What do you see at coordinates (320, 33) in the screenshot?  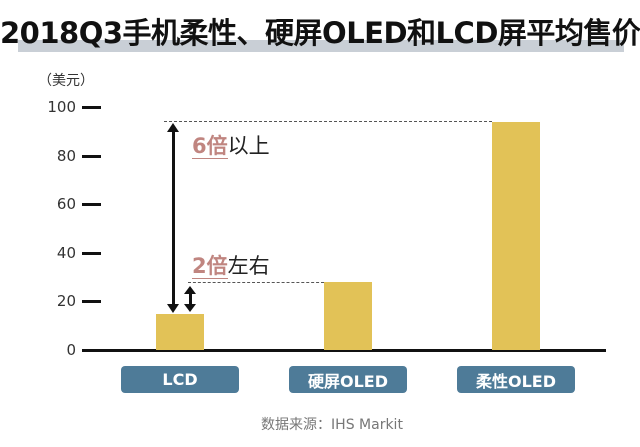 I see `chart-title: 2018Q3手机柔性、硬屏OLED和LCD屏平均售价` at bounding box center [320, 33].